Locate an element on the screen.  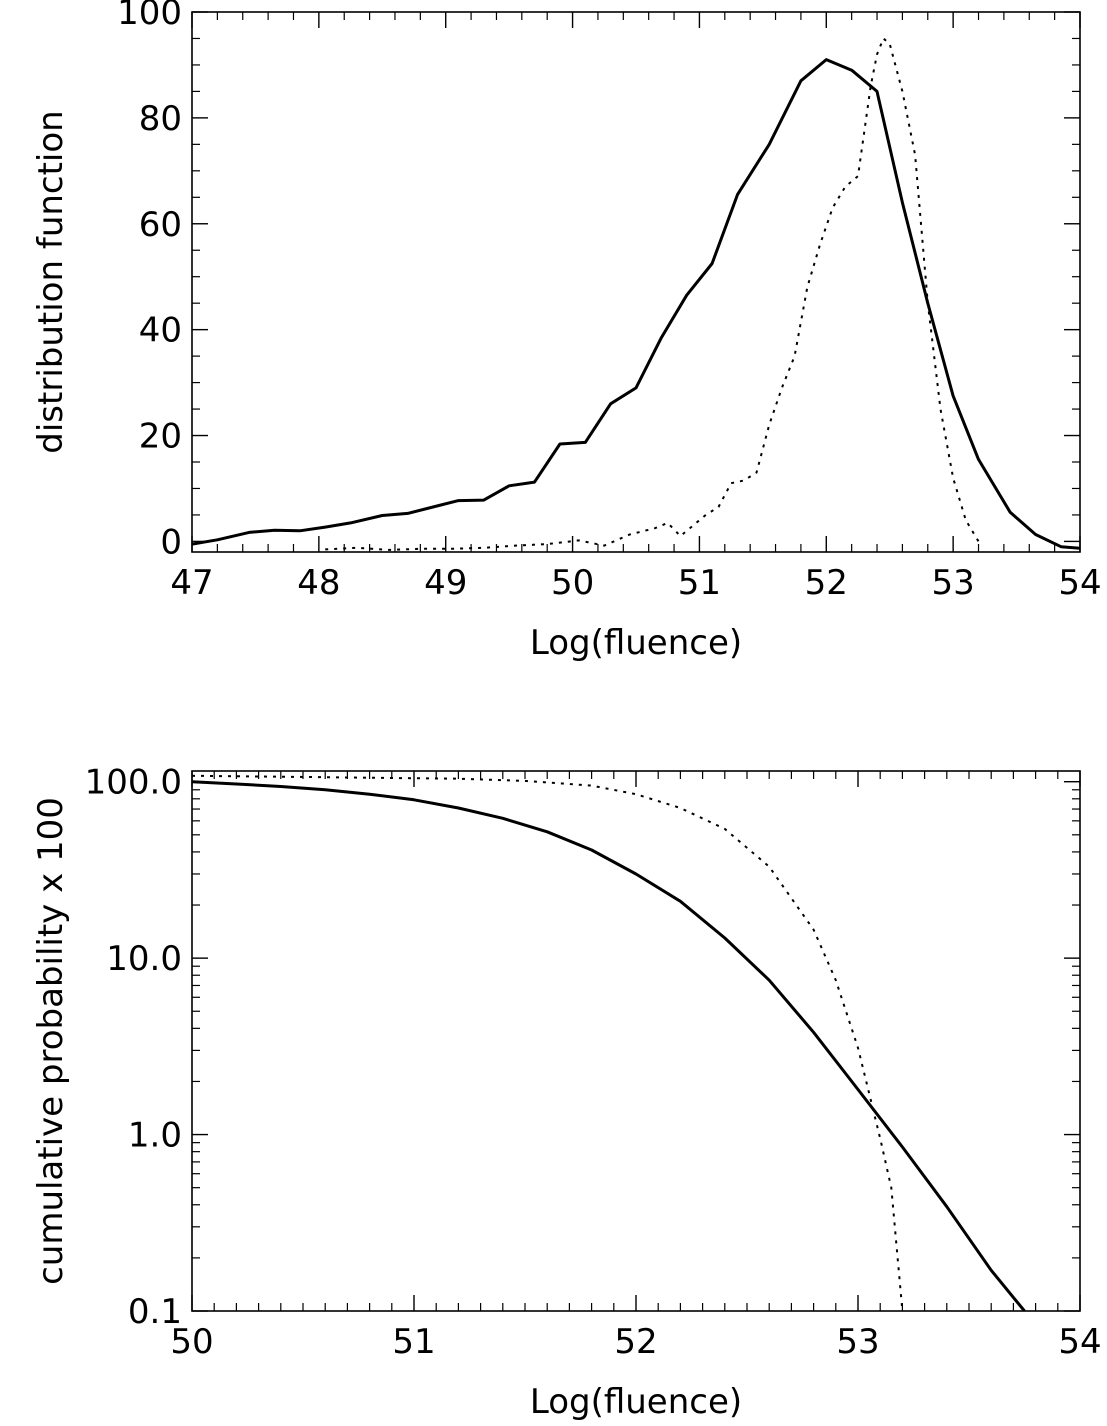
y-tick-label: 0 is located at coordinates (171, 542).